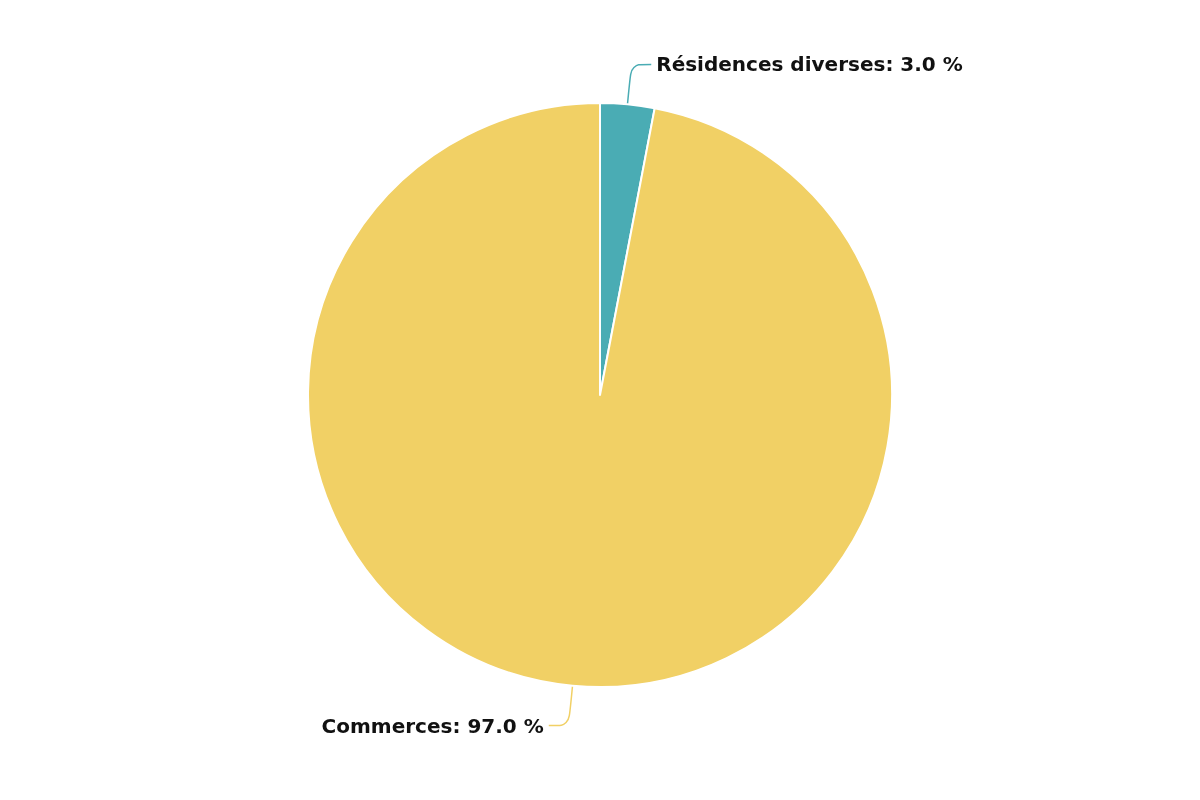  What do you see at coordinates (432, 725) in the screenshot?
I see `slice-label: Commerces: 97.0 %` at bounding box center [432, 725].